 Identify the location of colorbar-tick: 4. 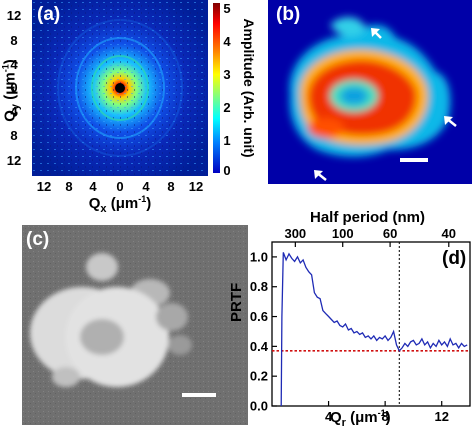
(227, 41).